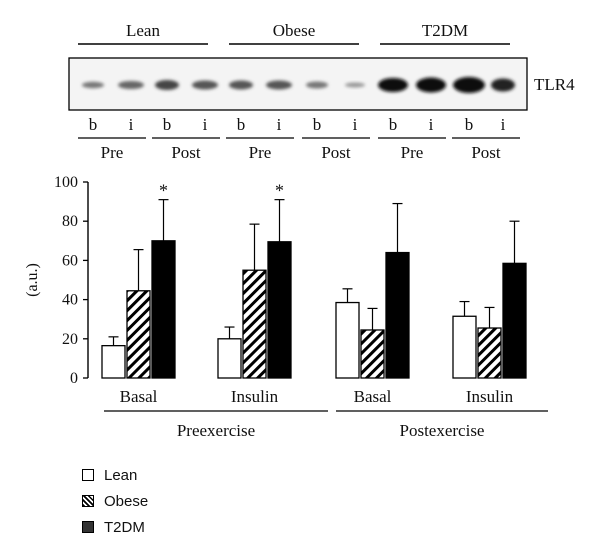  What do you see at coordinates (490, 396) in the screenshot?
I see `category-label-4: Insulin` at bounding box center [490, 396].